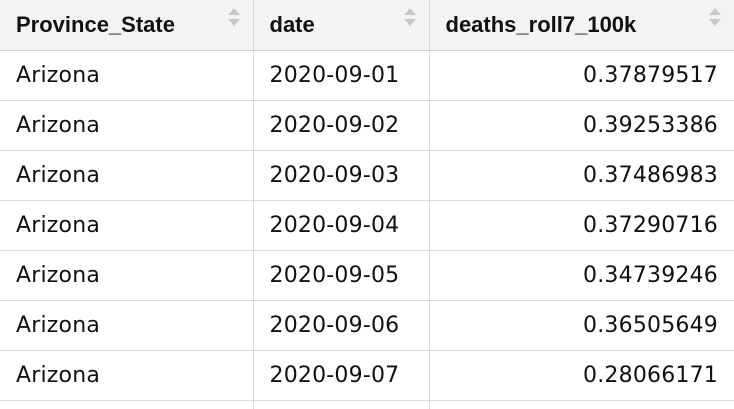  What do you see at coordinates (341, 175) in the screenshot?
I see `cell-date: 2020-09-03` at bounding box center [341, 175].